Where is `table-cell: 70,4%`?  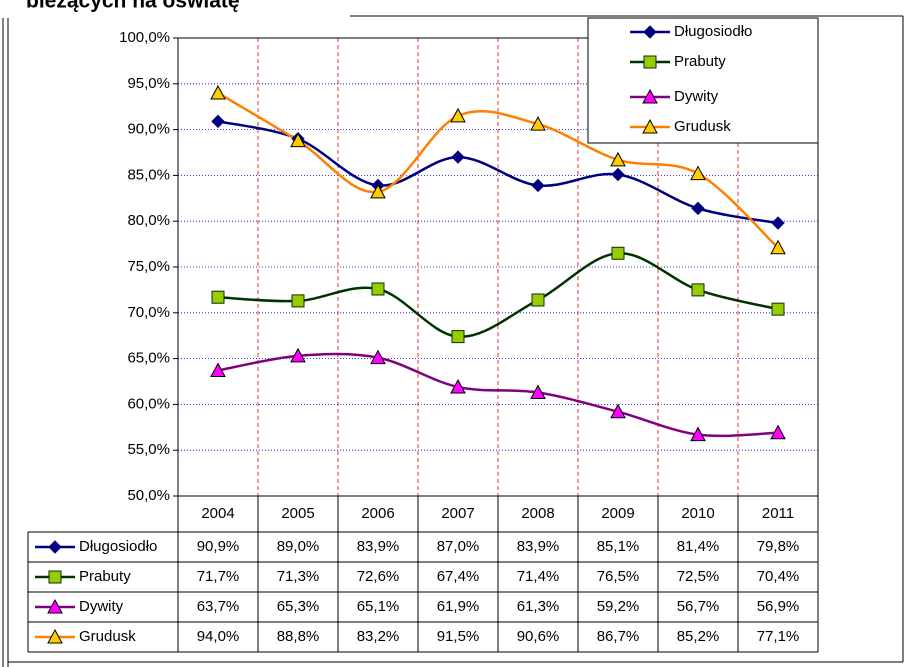
table-cell: 70,4% is located at coordinates (778, 576).